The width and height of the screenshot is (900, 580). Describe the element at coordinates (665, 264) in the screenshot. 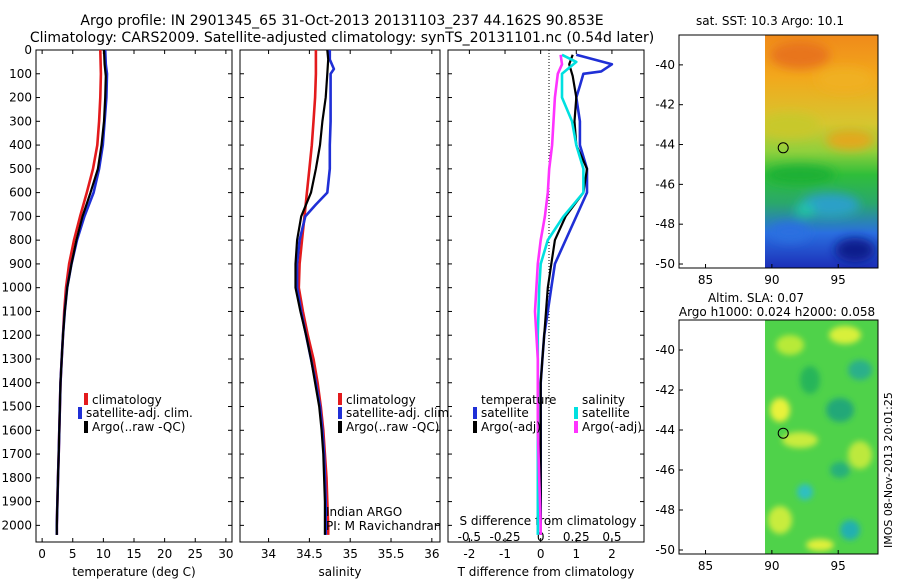

I see `lat-tick-label: -50` at that location.